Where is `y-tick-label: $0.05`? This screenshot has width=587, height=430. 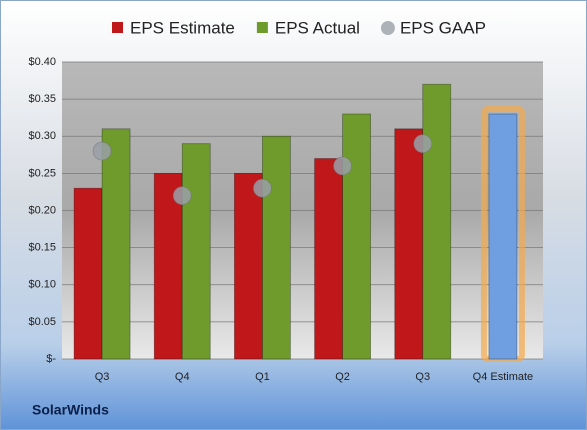 y-tick-label: $0.05 is located at coordinates (42, 322).